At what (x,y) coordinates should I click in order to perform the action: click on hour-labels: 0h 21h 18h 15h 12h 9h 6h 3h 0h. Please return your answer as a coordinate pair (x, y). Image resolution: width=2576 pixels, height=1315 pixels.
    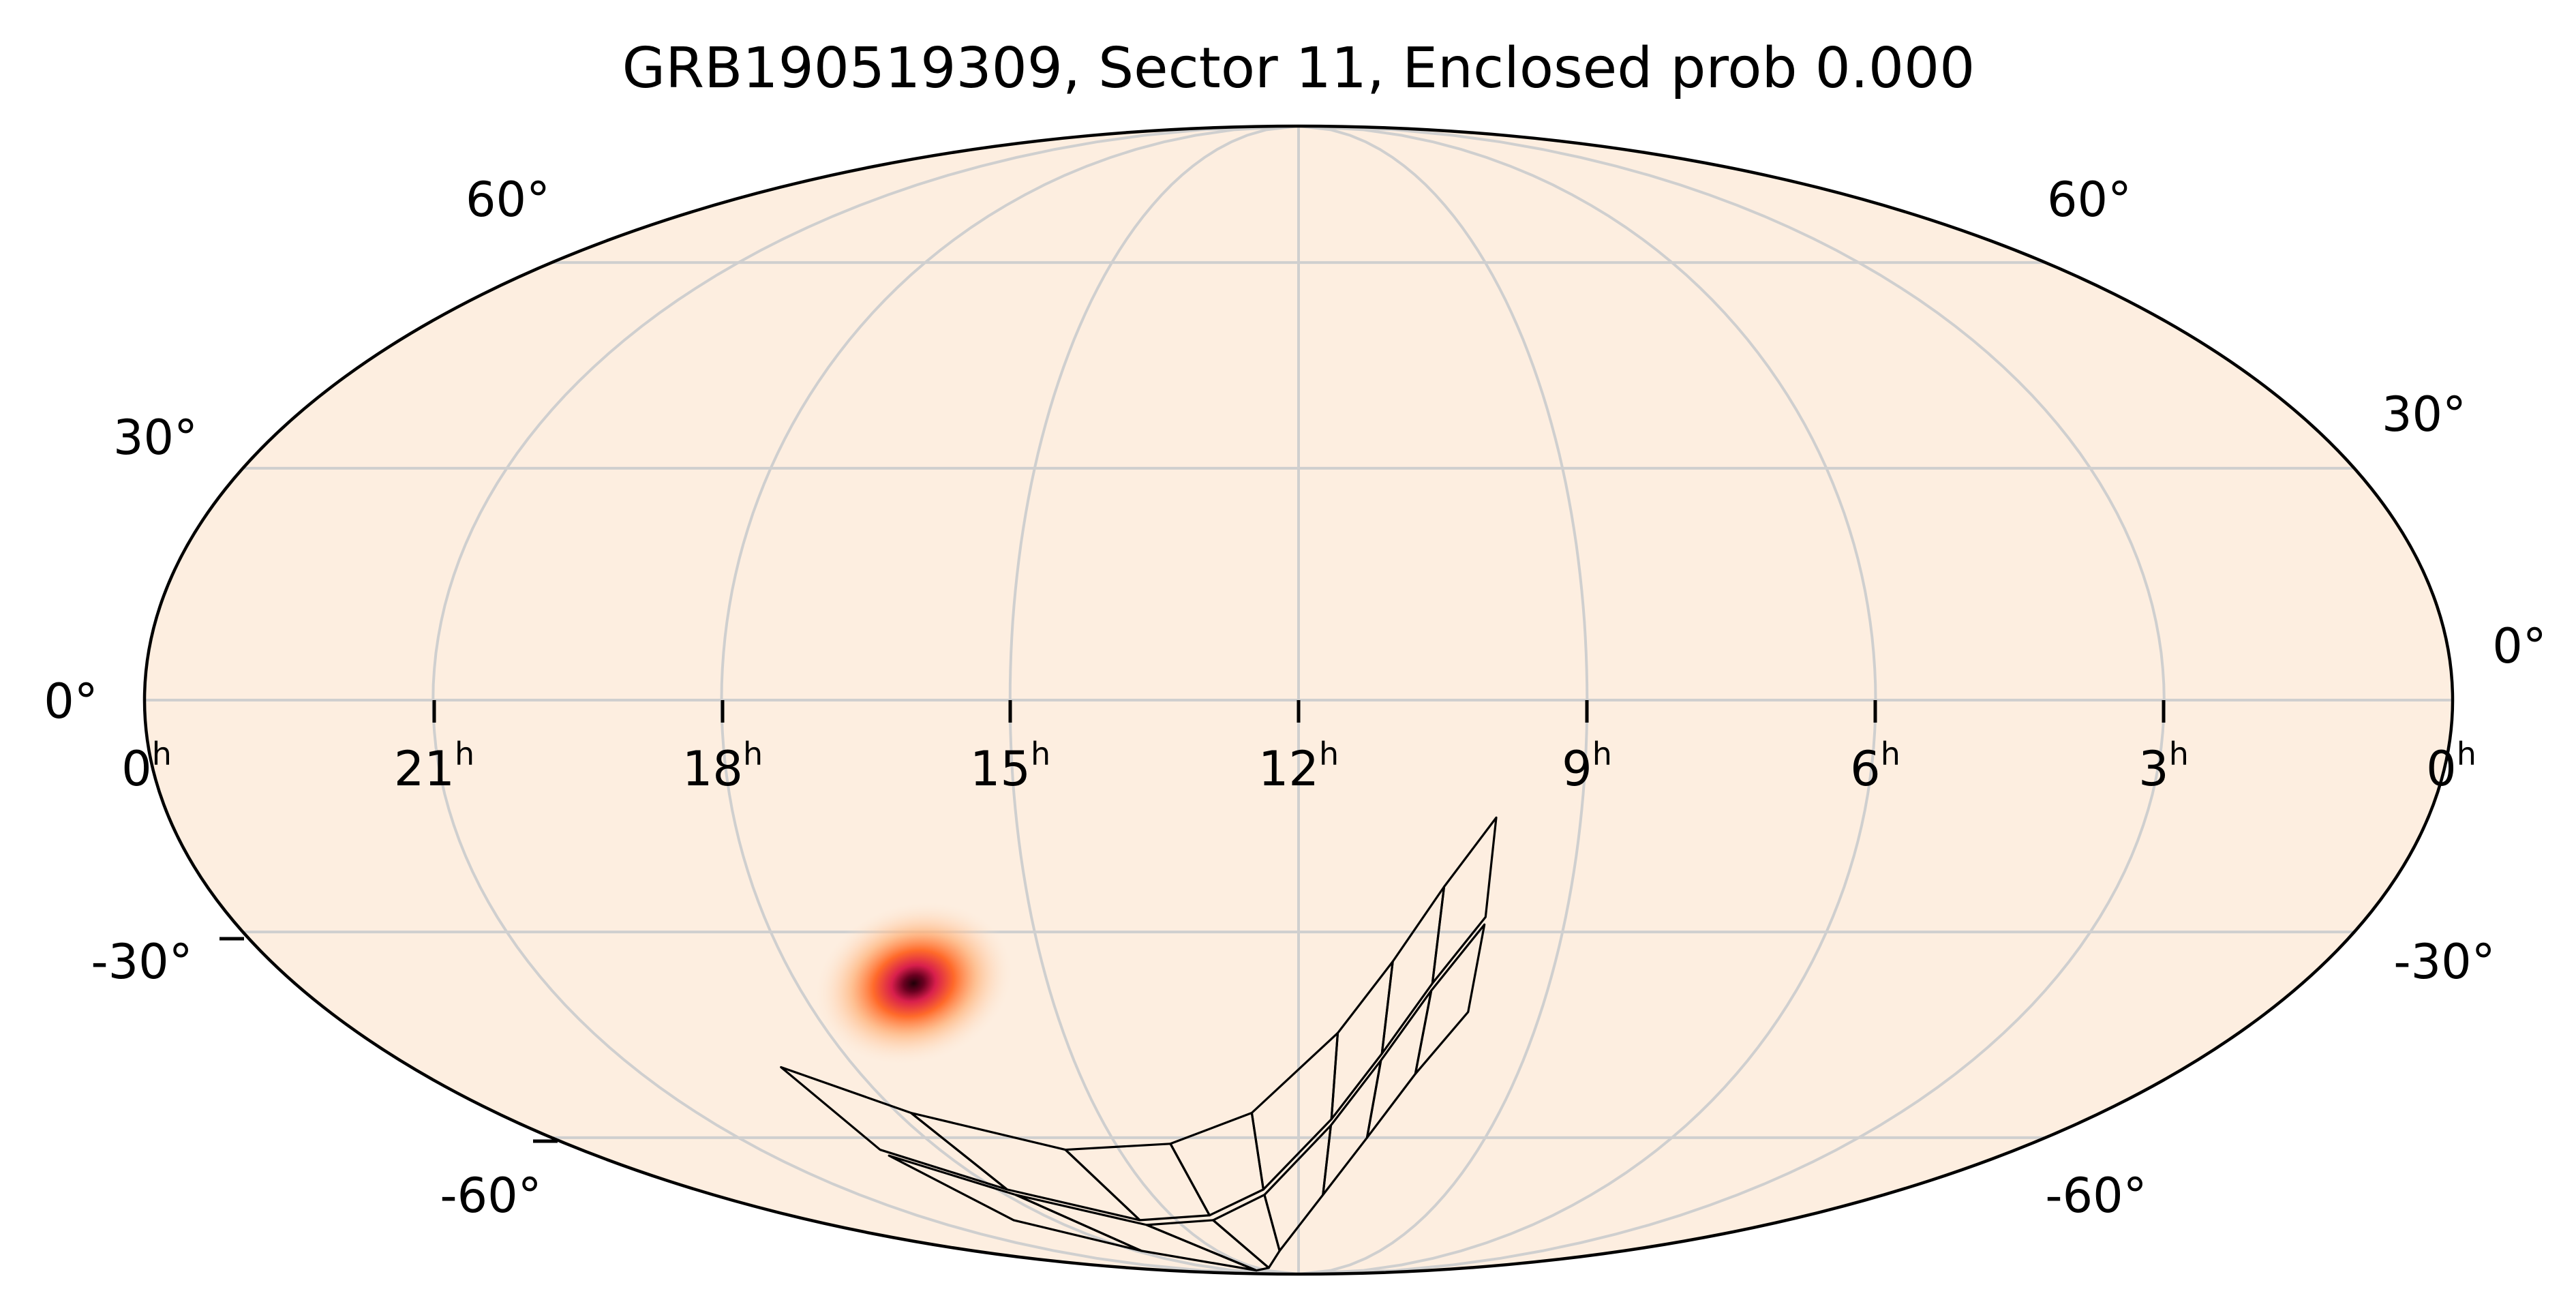
    Looking at the image, I should click on (1298, 766).